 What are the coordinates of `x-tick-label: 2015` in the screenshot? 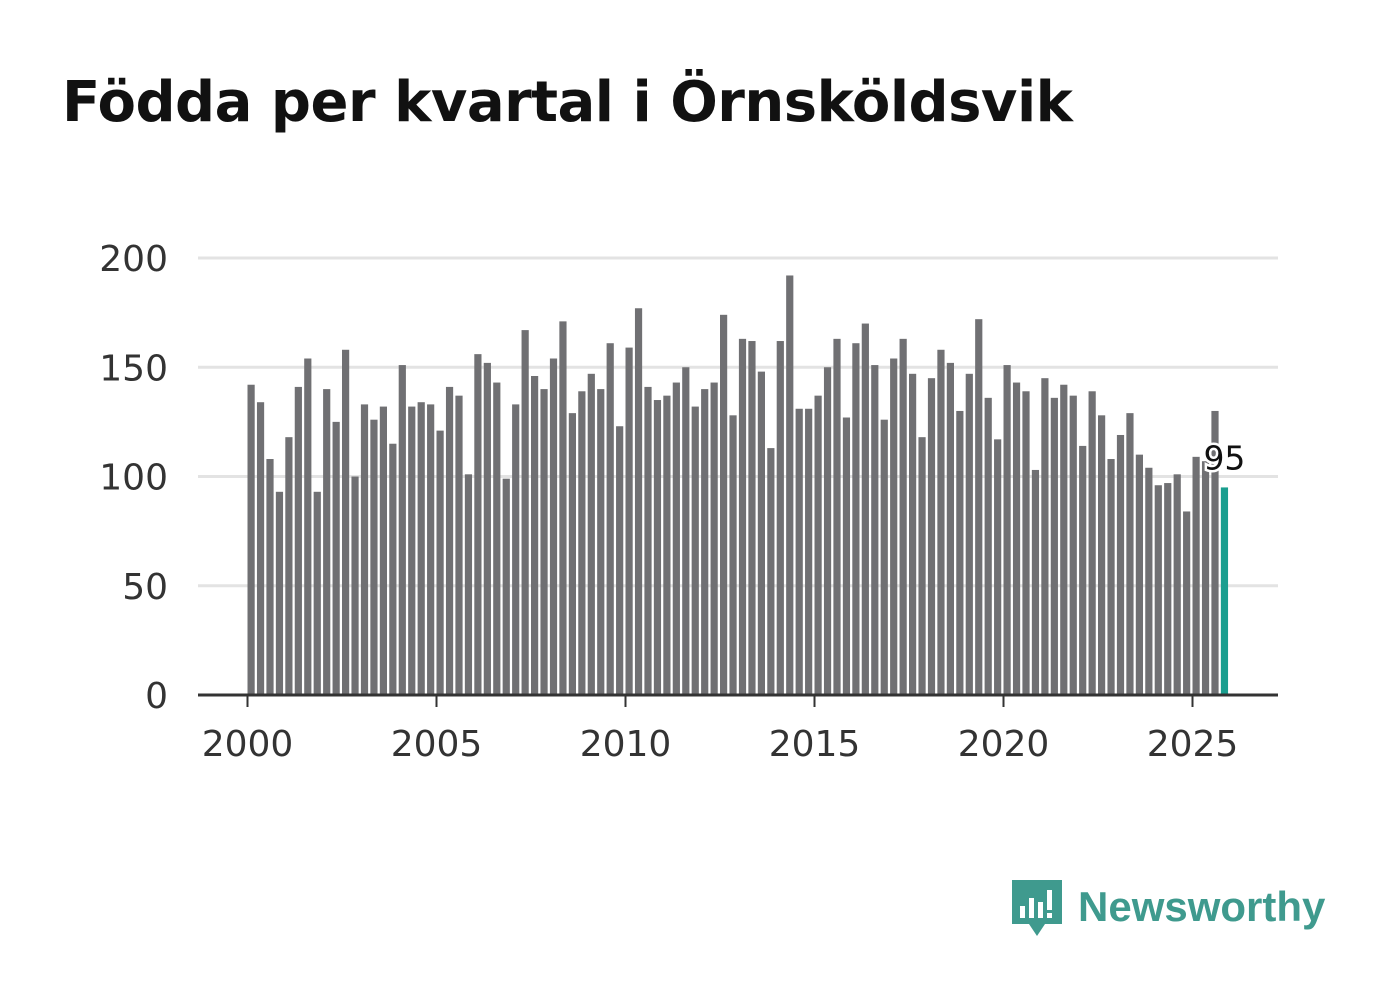 It's located at (815, 744).